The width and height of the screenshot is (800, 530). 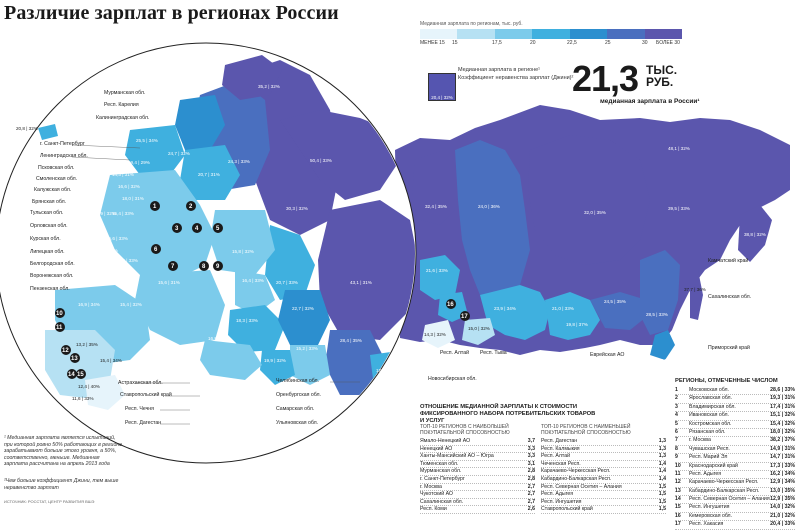 What do you see at coordinates (581, 486) in the screenshot?
I see `row-name: Респ. Северная Осетия – Алания` at bounding box center [581, 486].